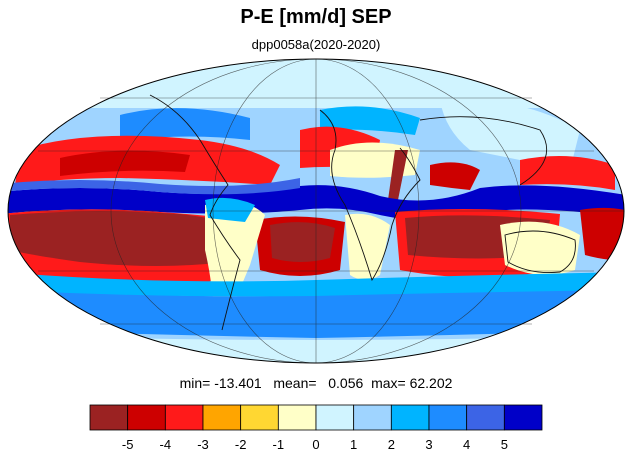 The width and height of the screenshot is (632, 460). I want to click on min-value: -13.401, so click(238, 383).